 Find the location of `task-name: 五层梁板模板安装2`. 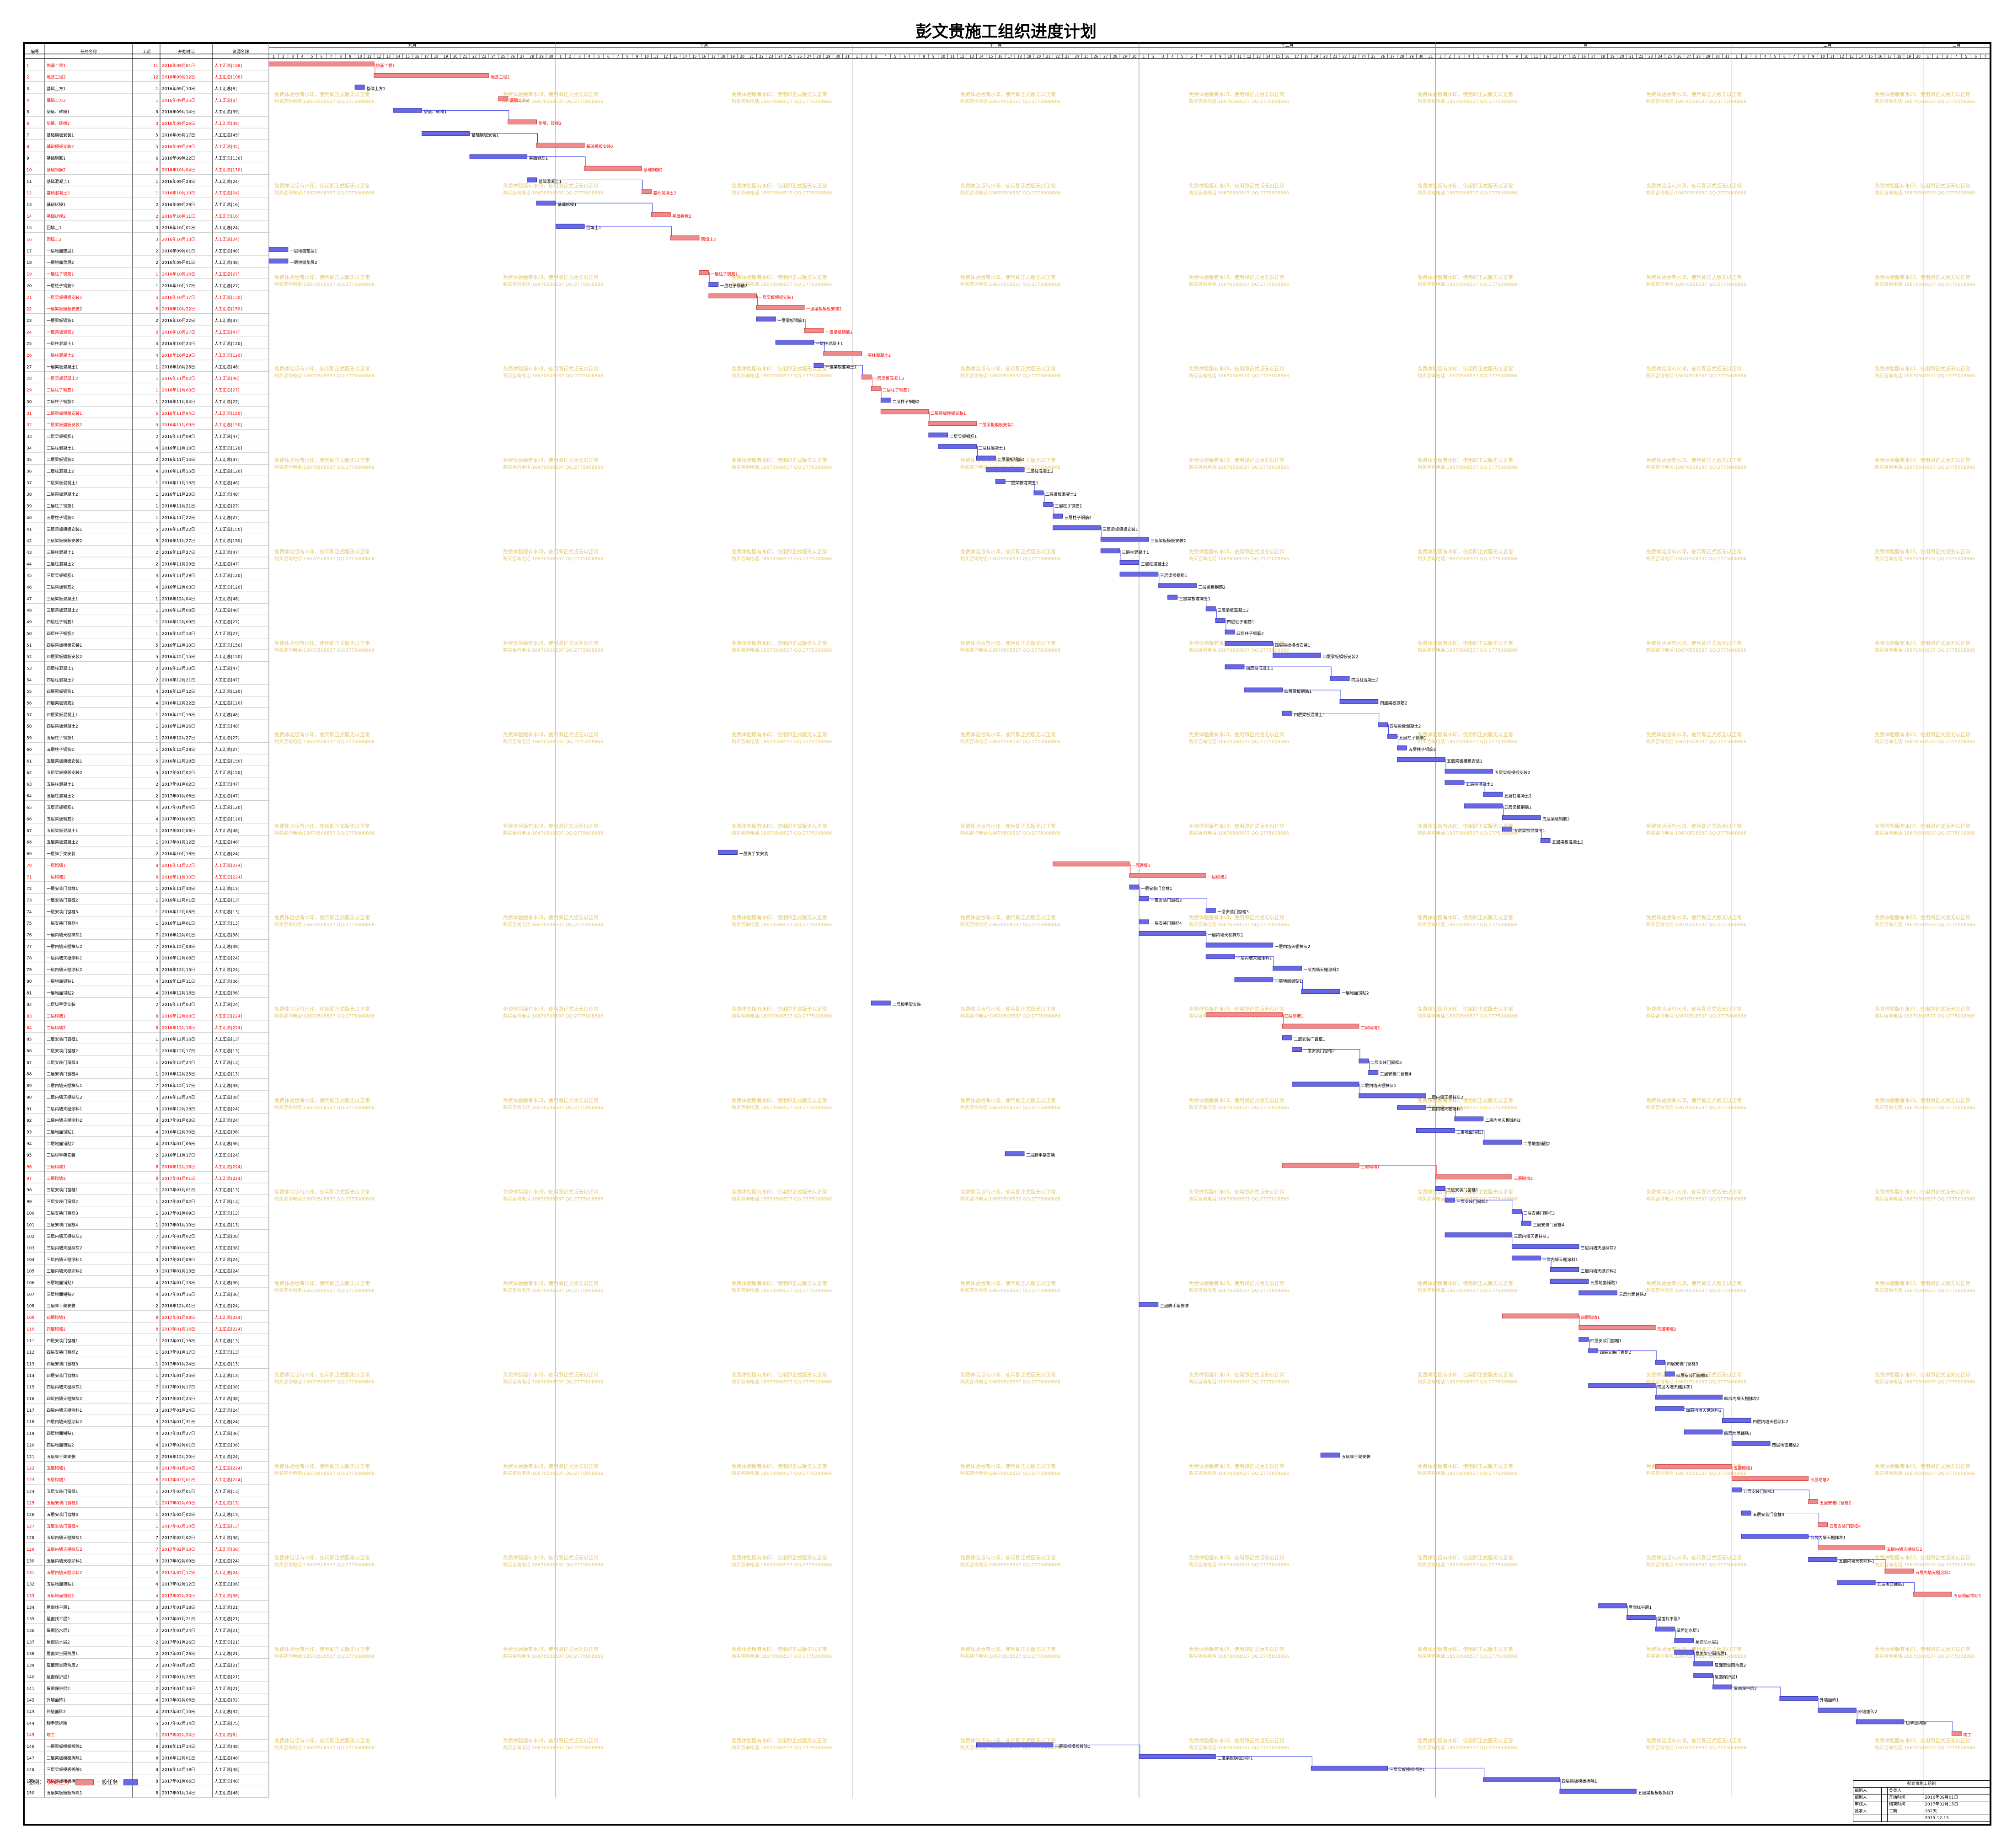

task-name: 五层梁板模板安装2 is located at coordinates (64, 773).